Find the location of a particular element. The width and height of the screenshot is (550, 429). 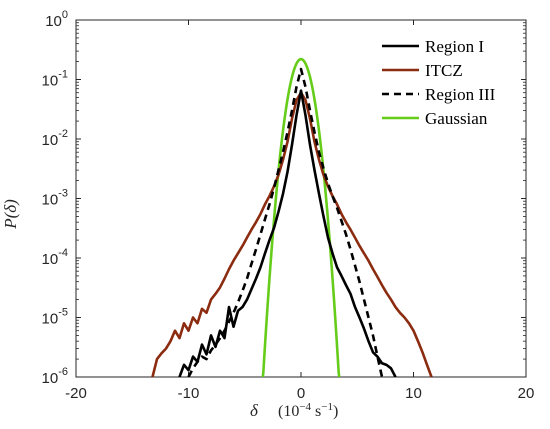

x-tick-label: 20 is located at coordinates (526, 393).